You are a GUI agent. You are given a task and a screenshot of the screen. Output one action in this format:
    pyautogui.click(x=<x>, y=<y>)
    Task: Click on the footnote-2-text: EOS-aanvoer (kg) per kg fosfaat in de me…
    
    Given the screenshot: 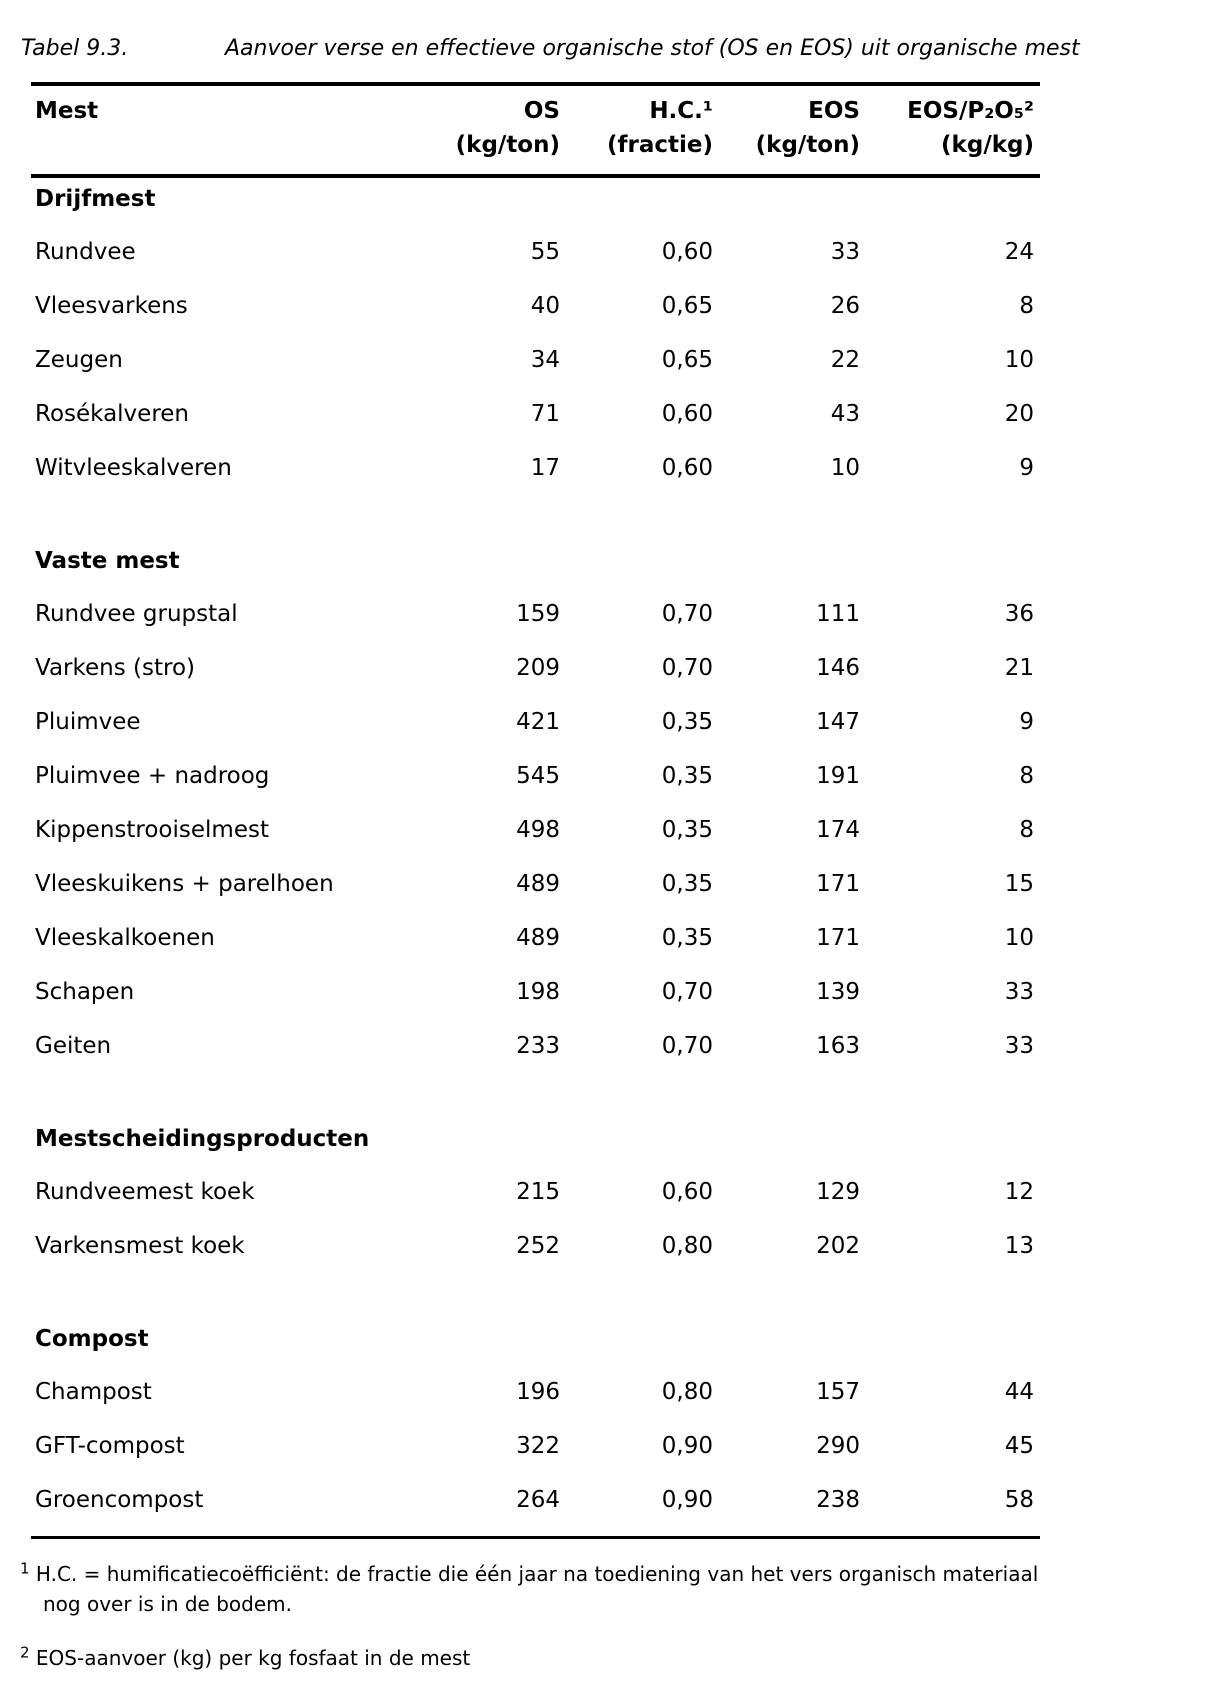 What is the action you would take?
    pyautogui.click(x=253, y=1658)
    